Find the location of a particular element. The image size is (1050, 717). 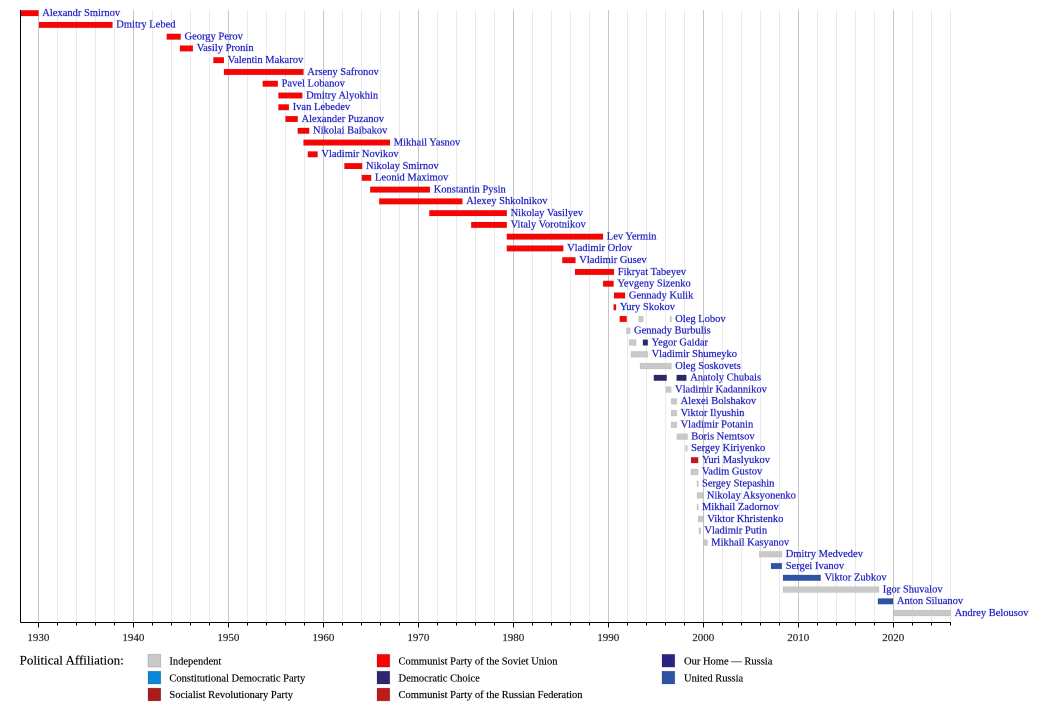

svg-text: Alexander Puzanov is located at coordinates (343, 119).